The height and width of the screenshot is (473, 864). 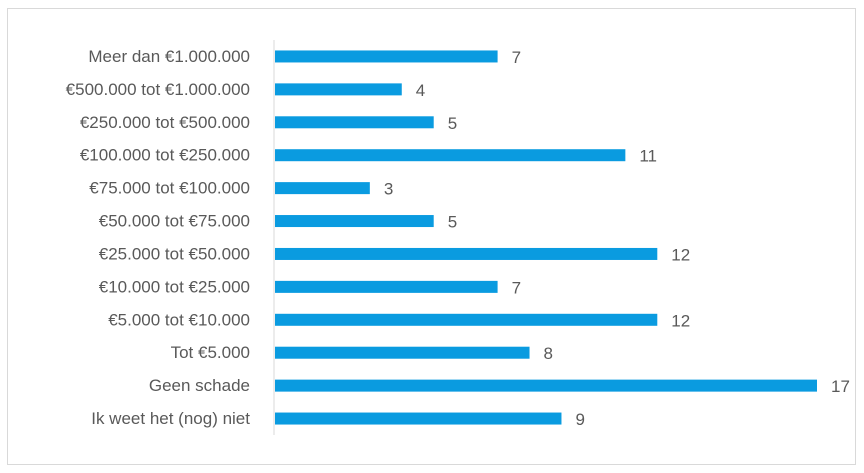 I want to click on category-label: Tot €5.000, so click(x=210, y=352).